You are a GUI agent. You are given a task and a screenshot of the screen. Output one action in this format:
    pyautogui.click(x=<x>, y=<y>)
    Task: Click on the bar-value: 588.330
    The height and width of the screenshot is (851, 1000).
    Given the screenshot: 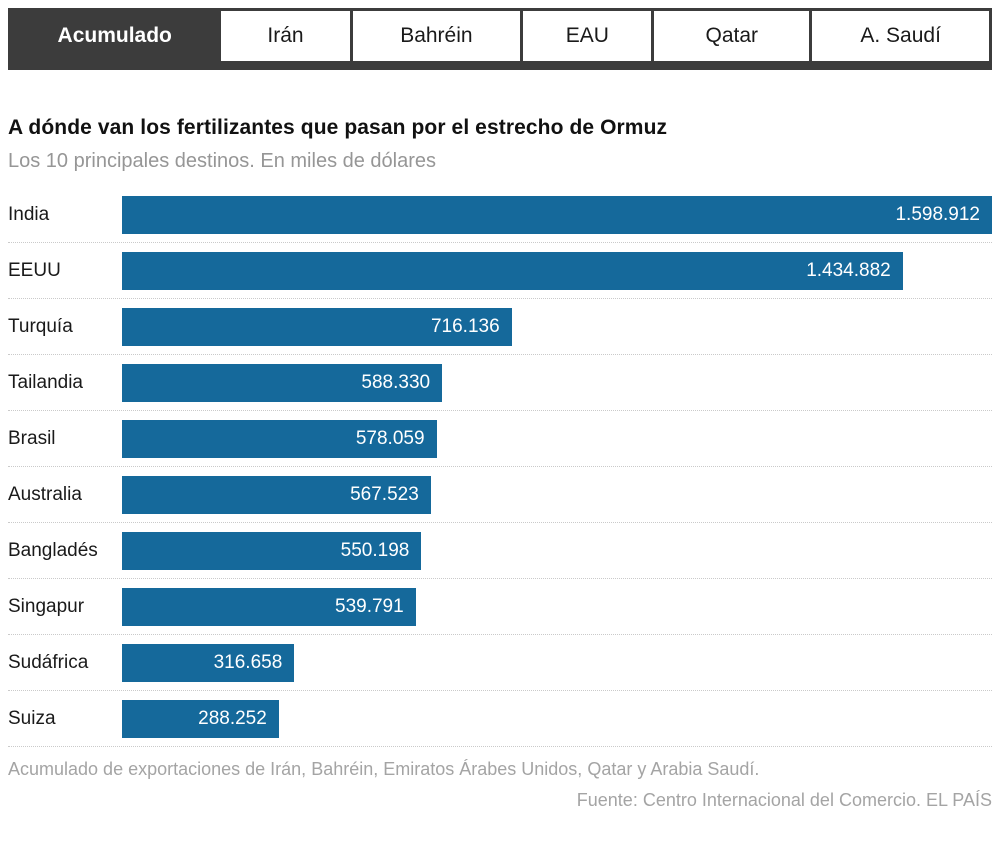 What is the action you would take?
    pyautogui.click(x=396, y=382)
    